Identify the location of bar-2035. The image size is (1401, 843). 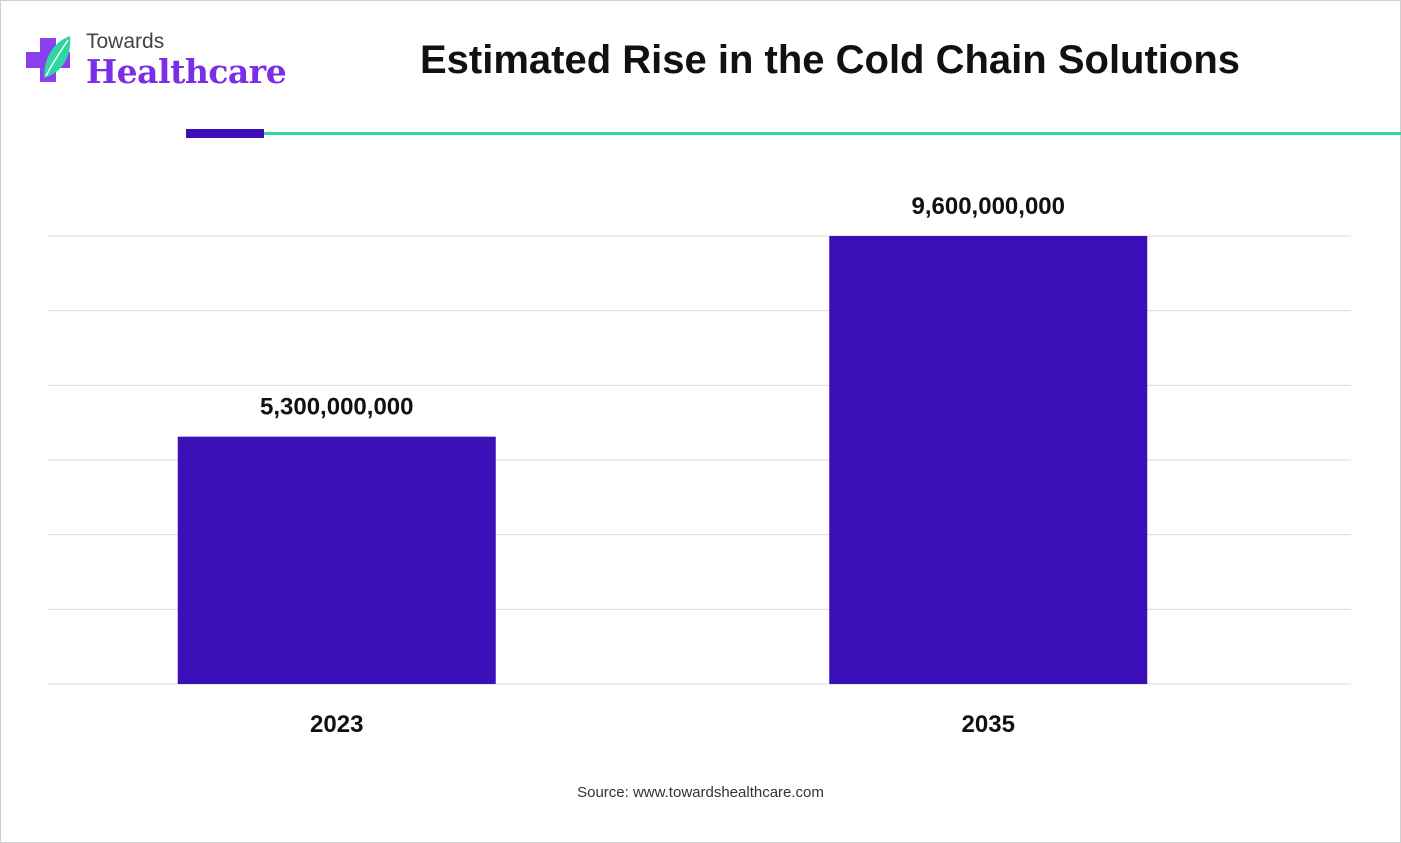
(988, 460).